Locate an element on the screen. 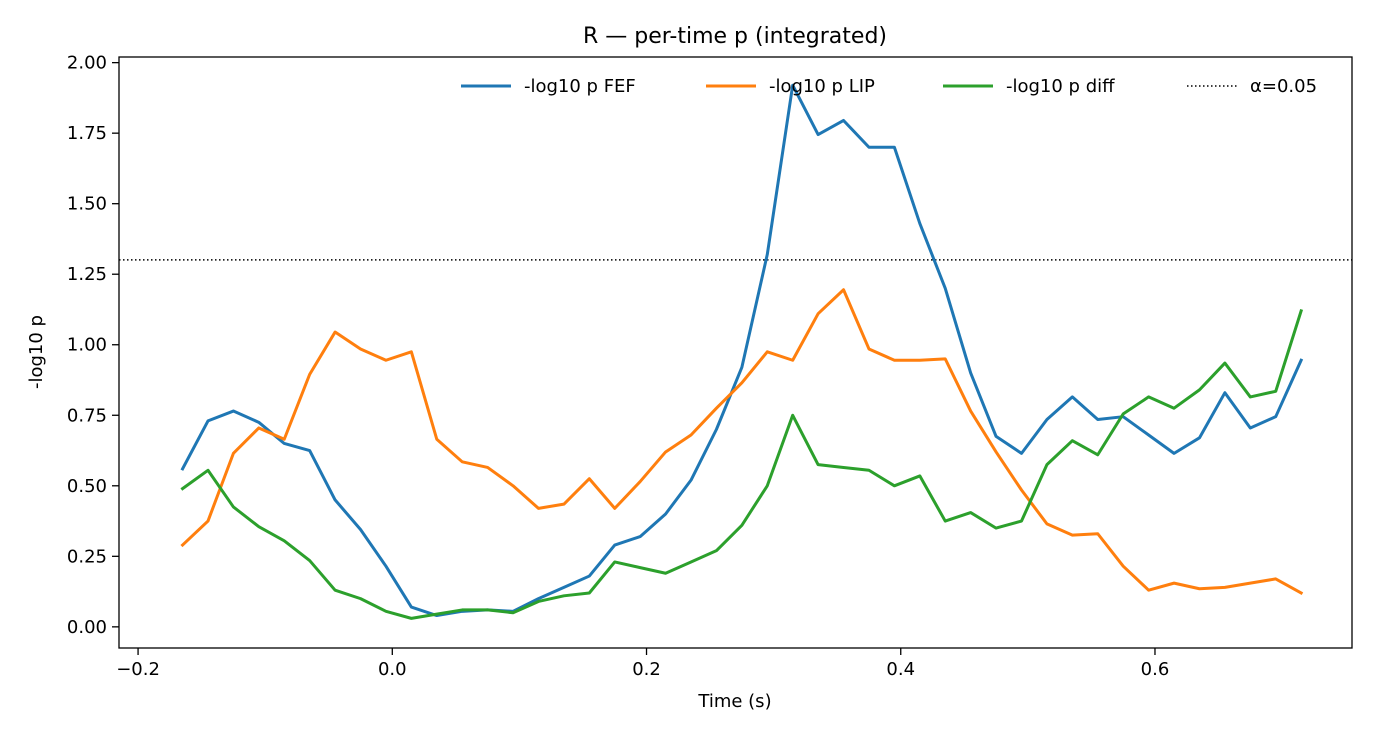 This screenshot has width=1376, height=736. x-tick-label: 0.4 is located at coordinates (900, 669).